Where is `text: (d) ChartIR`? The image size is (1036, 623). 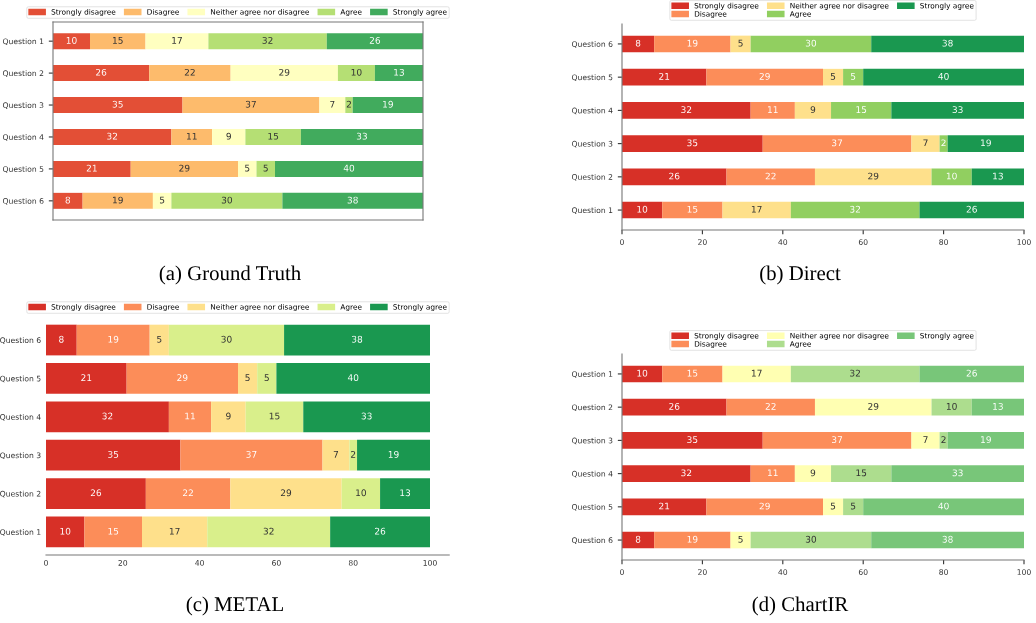
text: (d) ChartIR is located at coordinates (800, 606).